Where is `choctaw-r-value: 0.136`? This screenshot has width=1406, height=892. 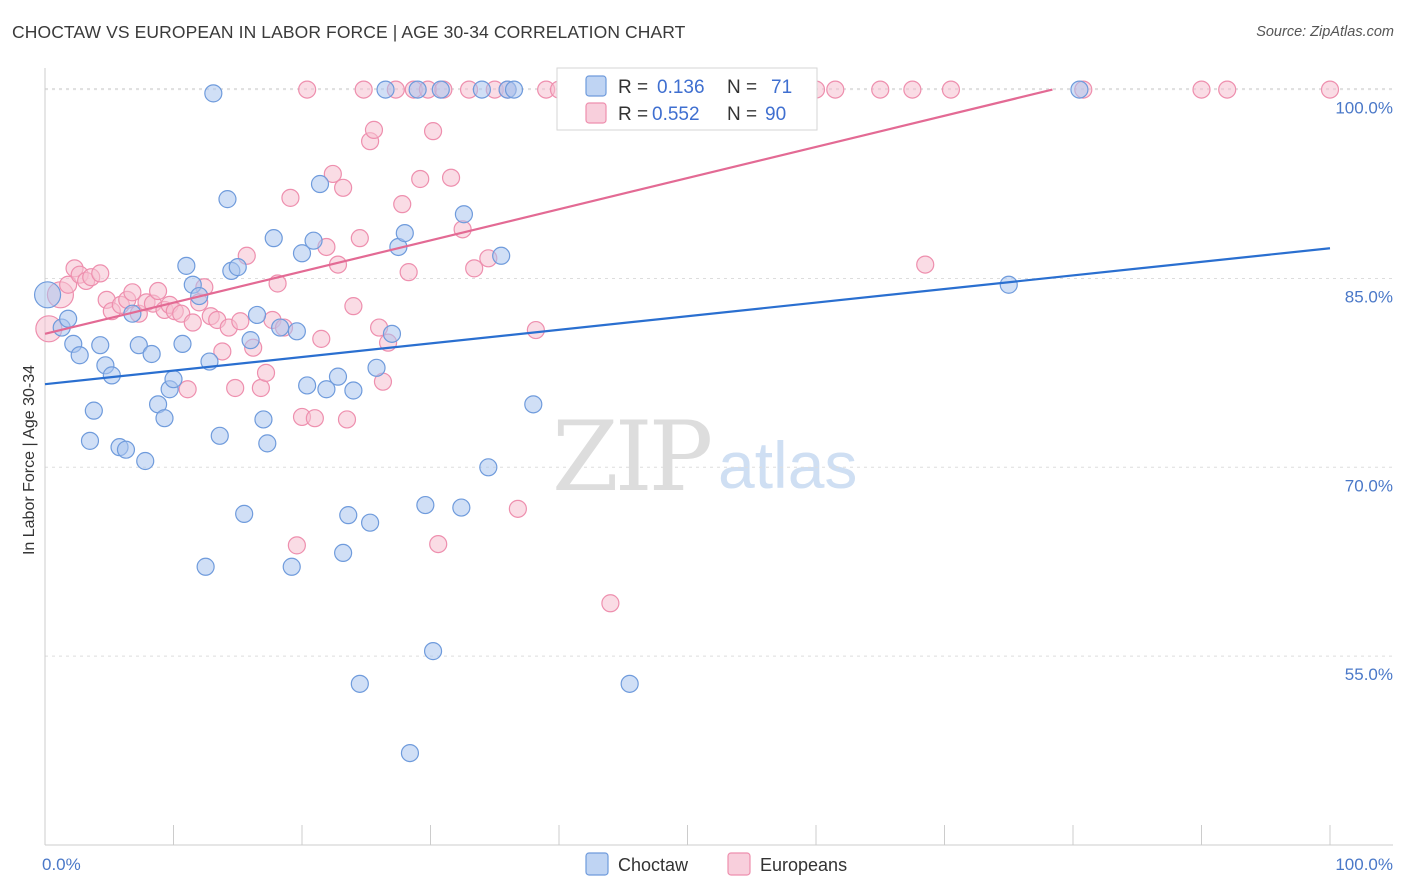 choctaw-r-value: 0.136 is located at coordinates (681, 87).